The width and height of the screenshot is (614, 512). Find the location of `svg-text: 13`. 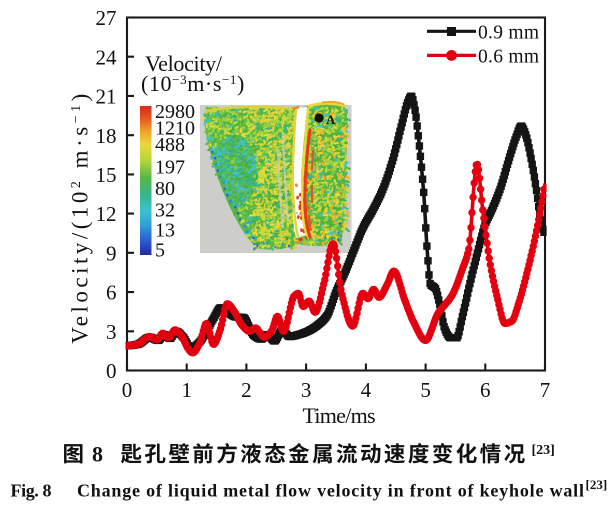

svg-text: 13 is located at coordinates (165, 230).